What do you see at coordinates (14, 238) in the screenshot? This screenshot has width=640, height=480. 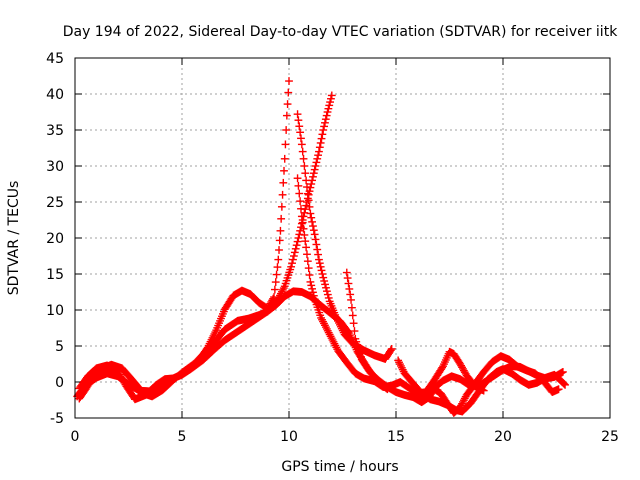 I see `y-axis-label: SDTVAR / TECUs` at bounding box center [14, 238].